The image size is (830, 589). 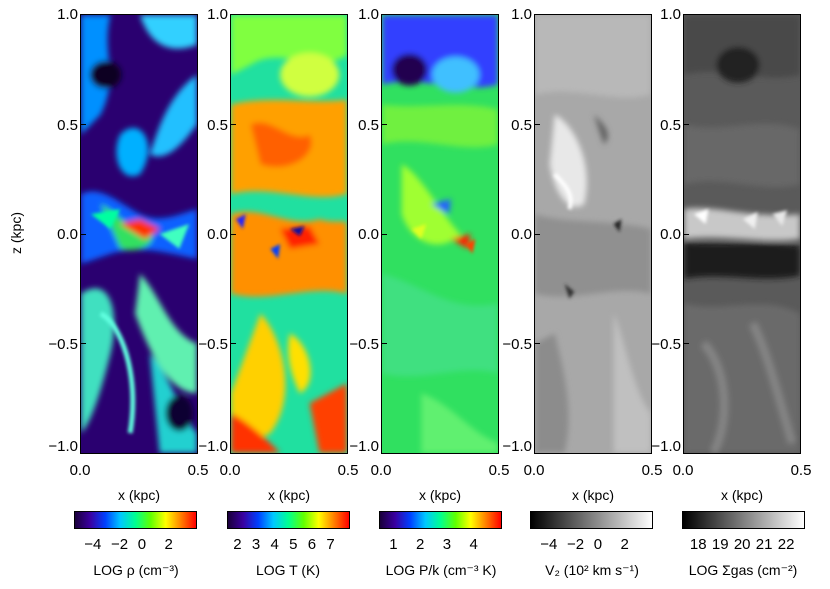 I want to click on colorbar-label-density: LOG ρ (cm⁻³), so click(x=136, y=570).